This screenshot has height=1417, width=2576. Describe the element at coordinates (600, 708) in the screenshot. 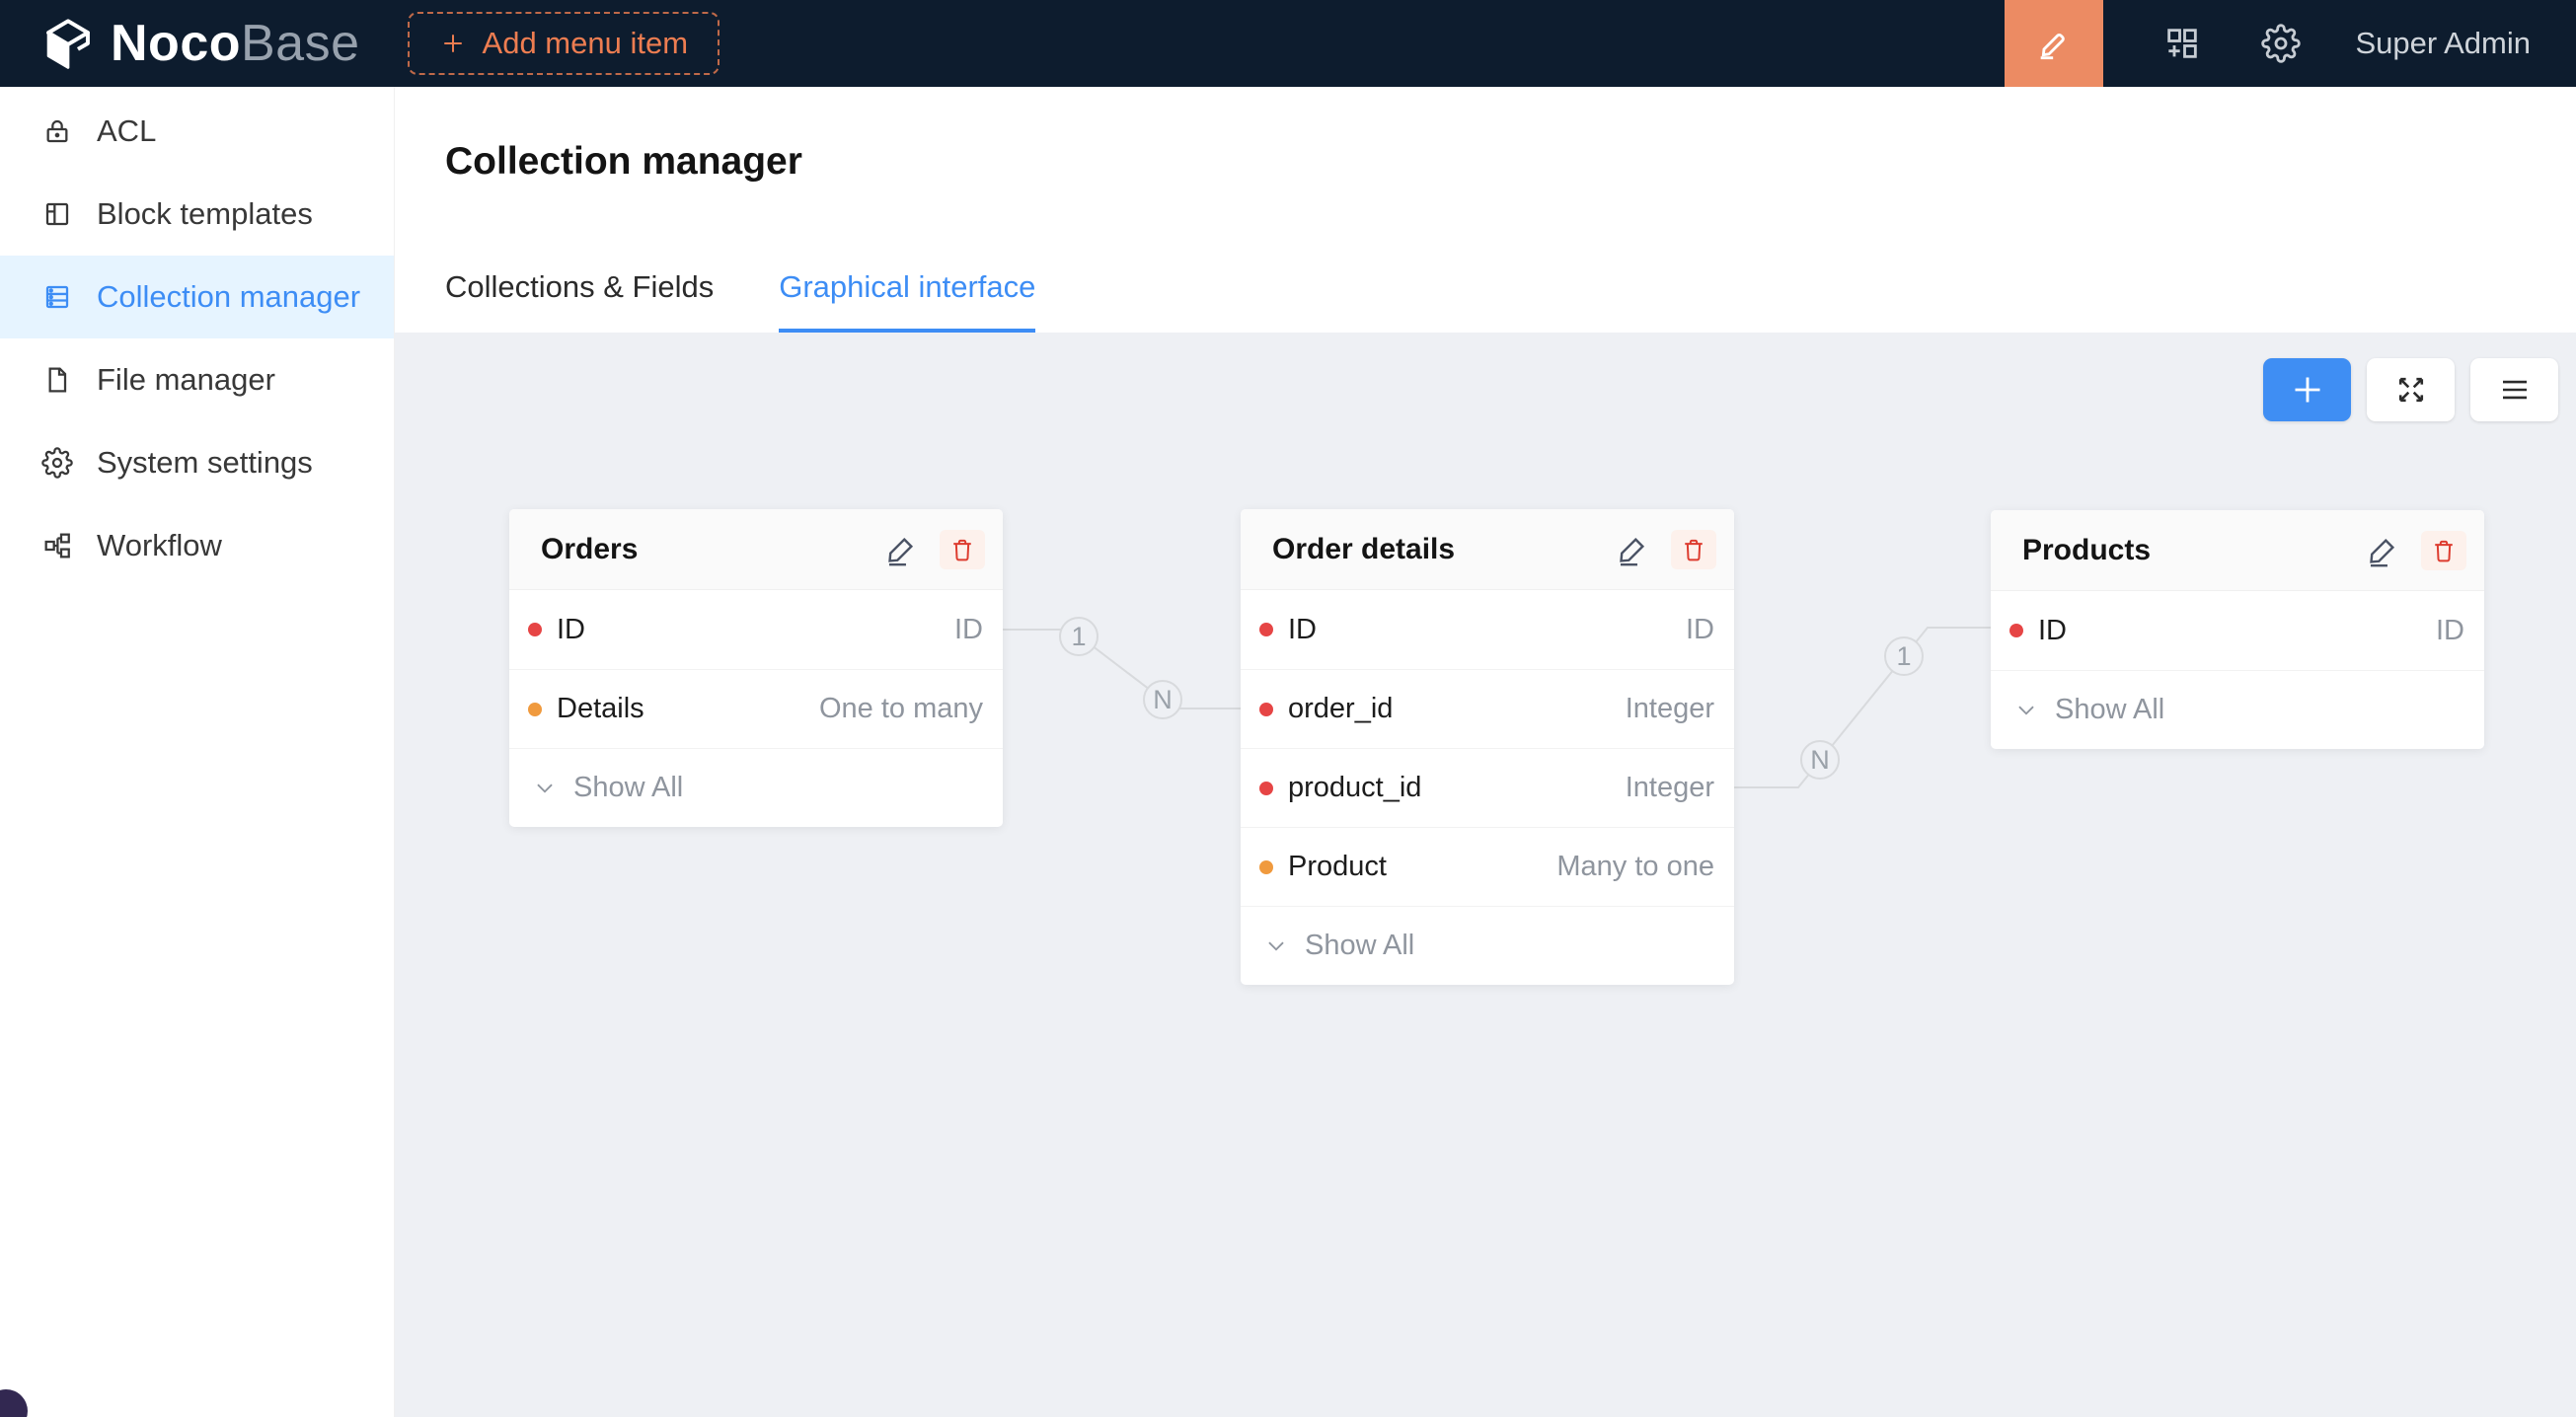

I see `field-name: Details` at that location.